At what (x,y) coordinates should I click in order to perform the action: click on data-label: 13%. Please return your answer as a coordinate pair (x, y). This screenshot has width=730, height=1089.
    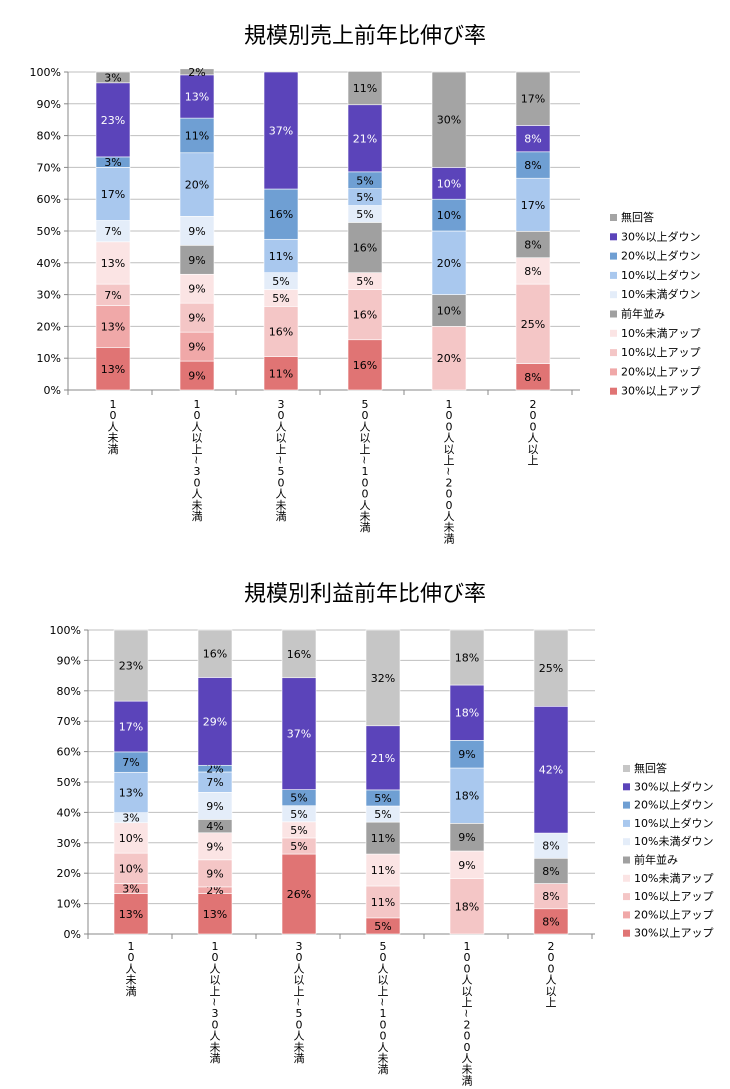
    Looking at the image, I should click on (113, 263).